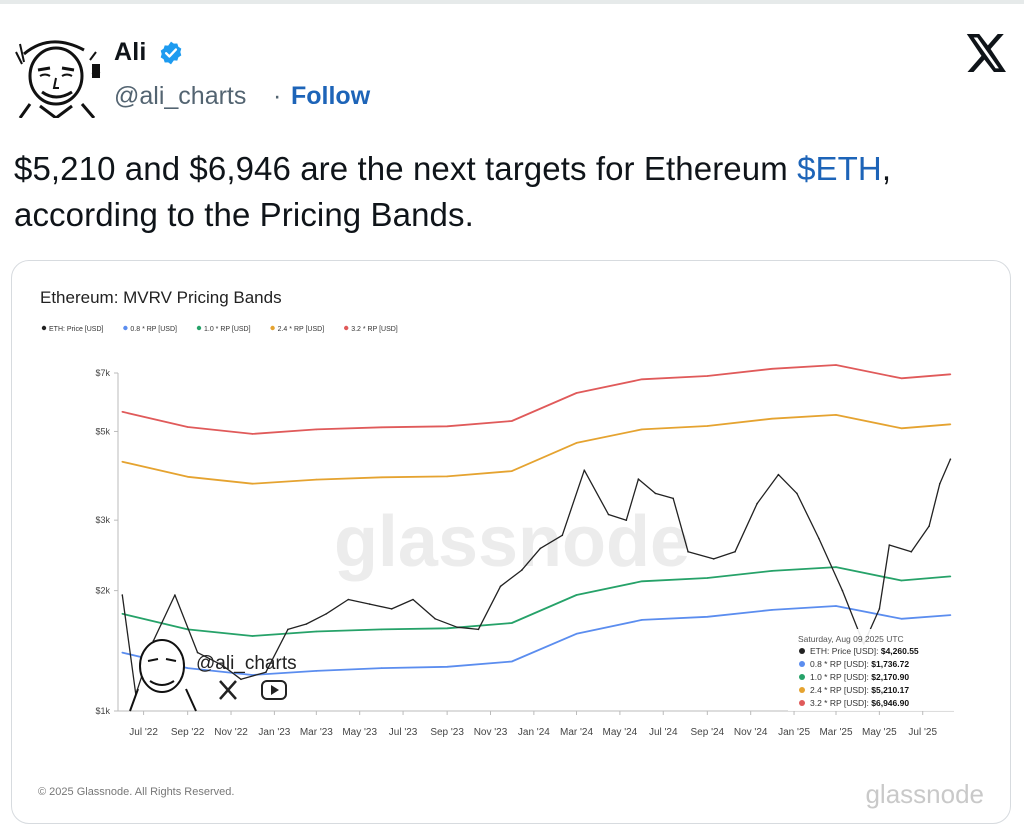 The image size is (1024, 836). I want to click on x-tick-label: Jan '23, so click(274, 732).